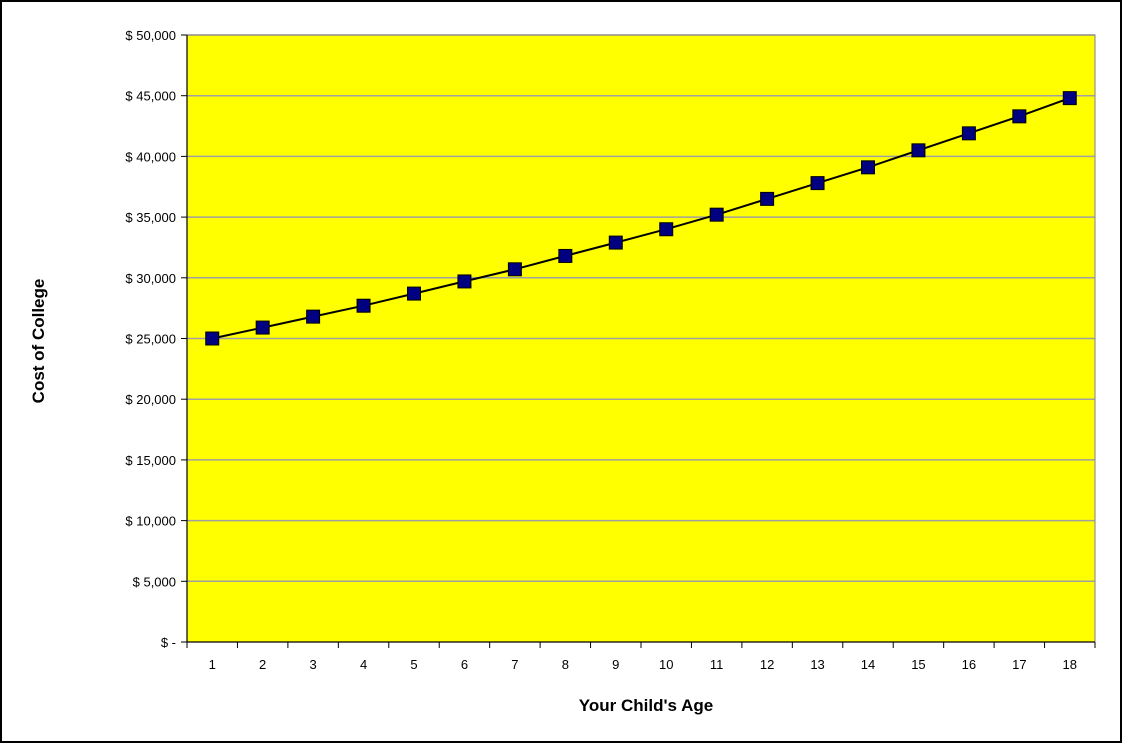  I want to click on x-tick-label: 4, so click(363, 664).